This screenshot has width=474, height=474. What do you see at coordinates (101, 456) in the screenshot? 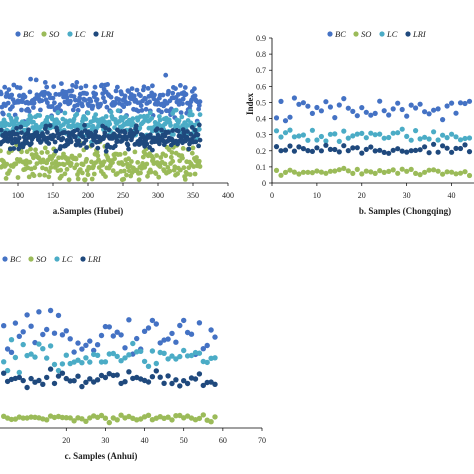
I see `x-axis-title-anhui: c. Samples (Anhui)` at bounding box center [101, 456].